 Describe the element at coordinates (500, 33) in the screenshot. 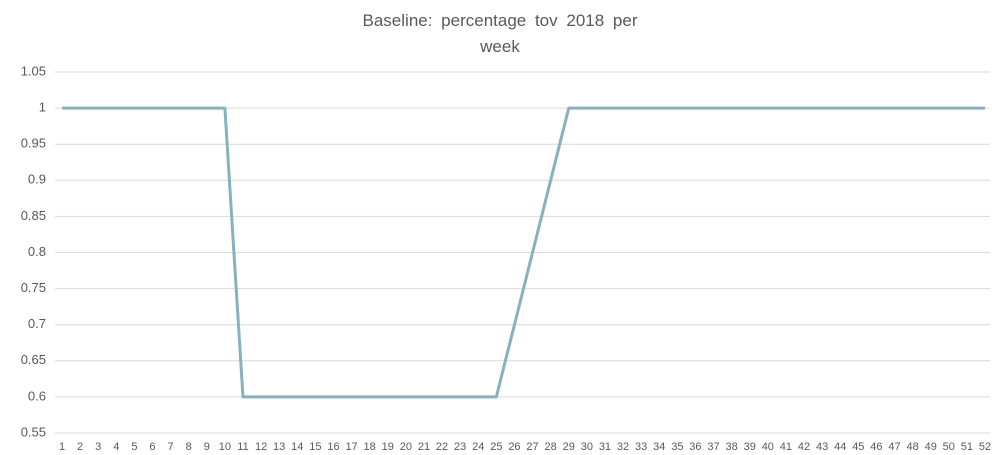

I see `chart-title: Baseline: percentage tov 2018 per week` at that location.